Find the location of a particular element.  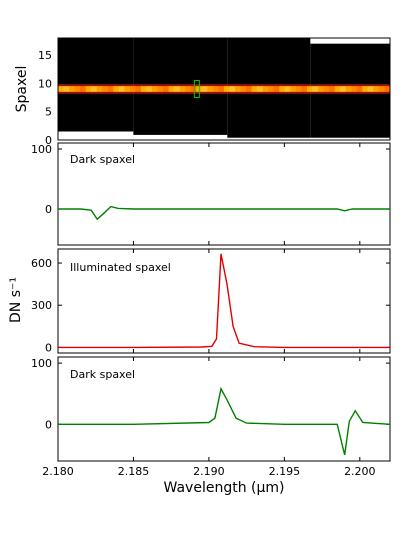

row-edge-lower is located at coordinates (224, 92).